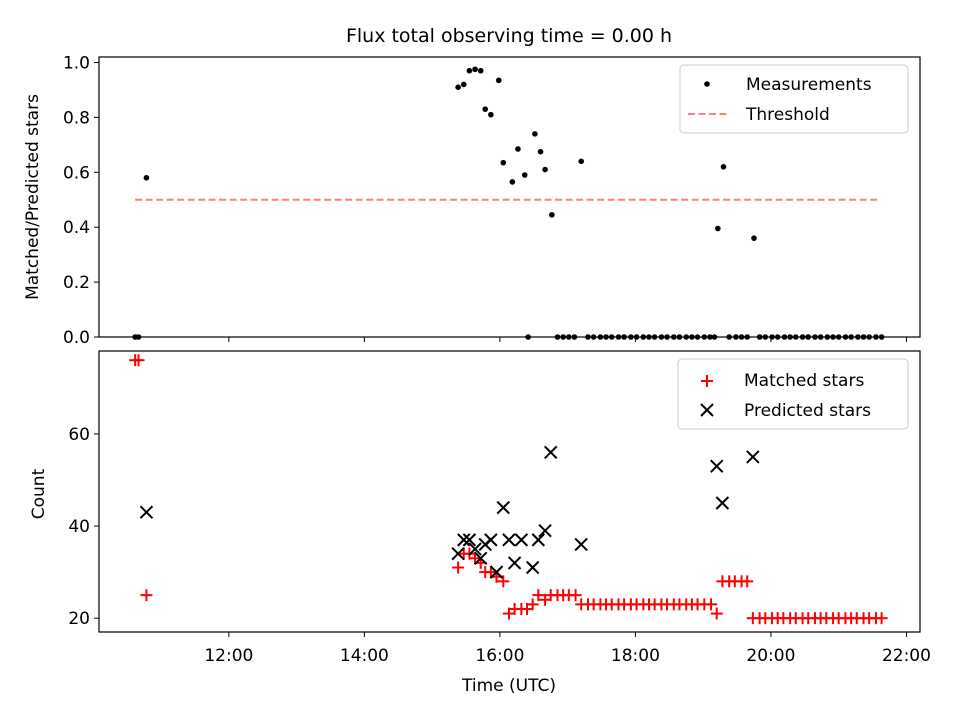 This screenshot has height=720, width=960. Describe the element at coordinates (804, 381) in the screenshot. I see `legend-matched-label: Matched stars` at that location.